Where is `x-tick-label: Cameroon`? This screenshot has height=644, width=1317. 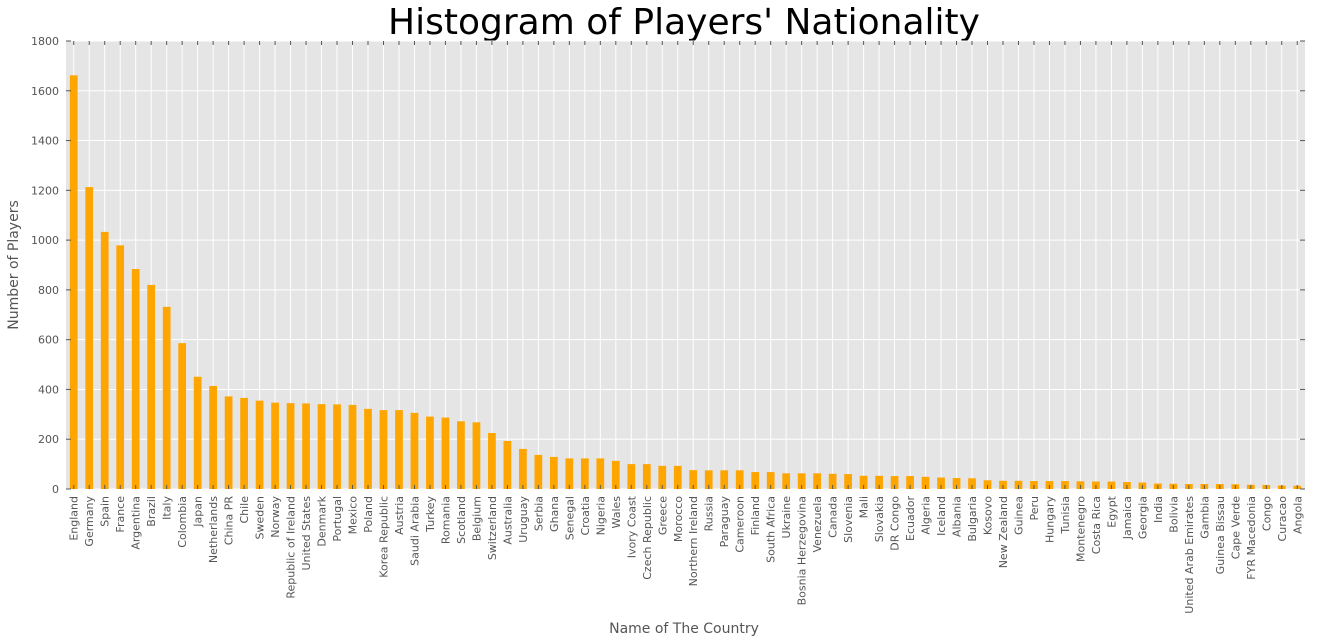 x-tick-label: Cameroon is located at coordinates (740, 524).